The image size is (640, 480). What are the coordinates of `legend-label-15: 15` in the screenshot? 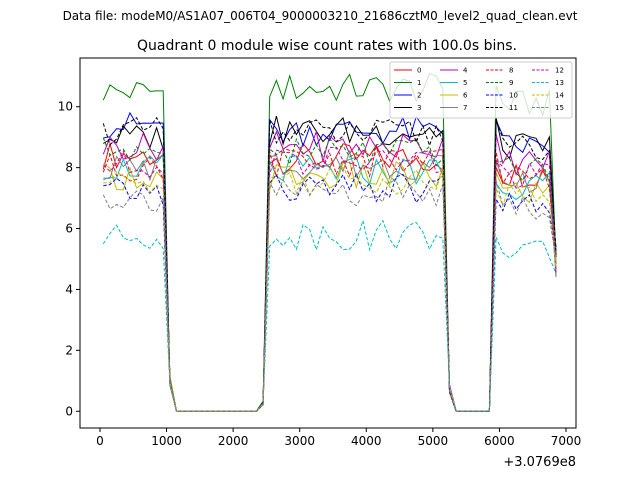 It's located at (559, 108).